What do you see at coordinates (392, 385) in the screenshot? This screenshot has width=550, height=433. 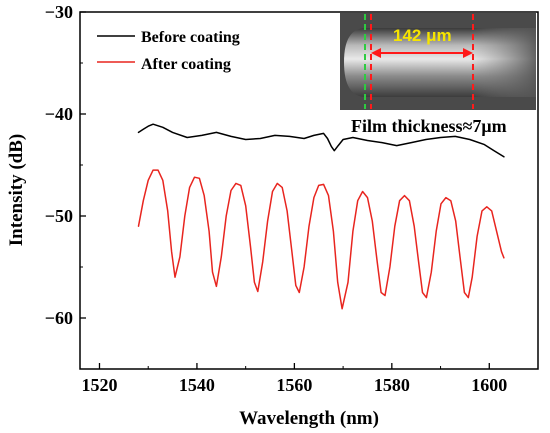 I see `x-tick-label: 1580` at bounding box center [392, 385].